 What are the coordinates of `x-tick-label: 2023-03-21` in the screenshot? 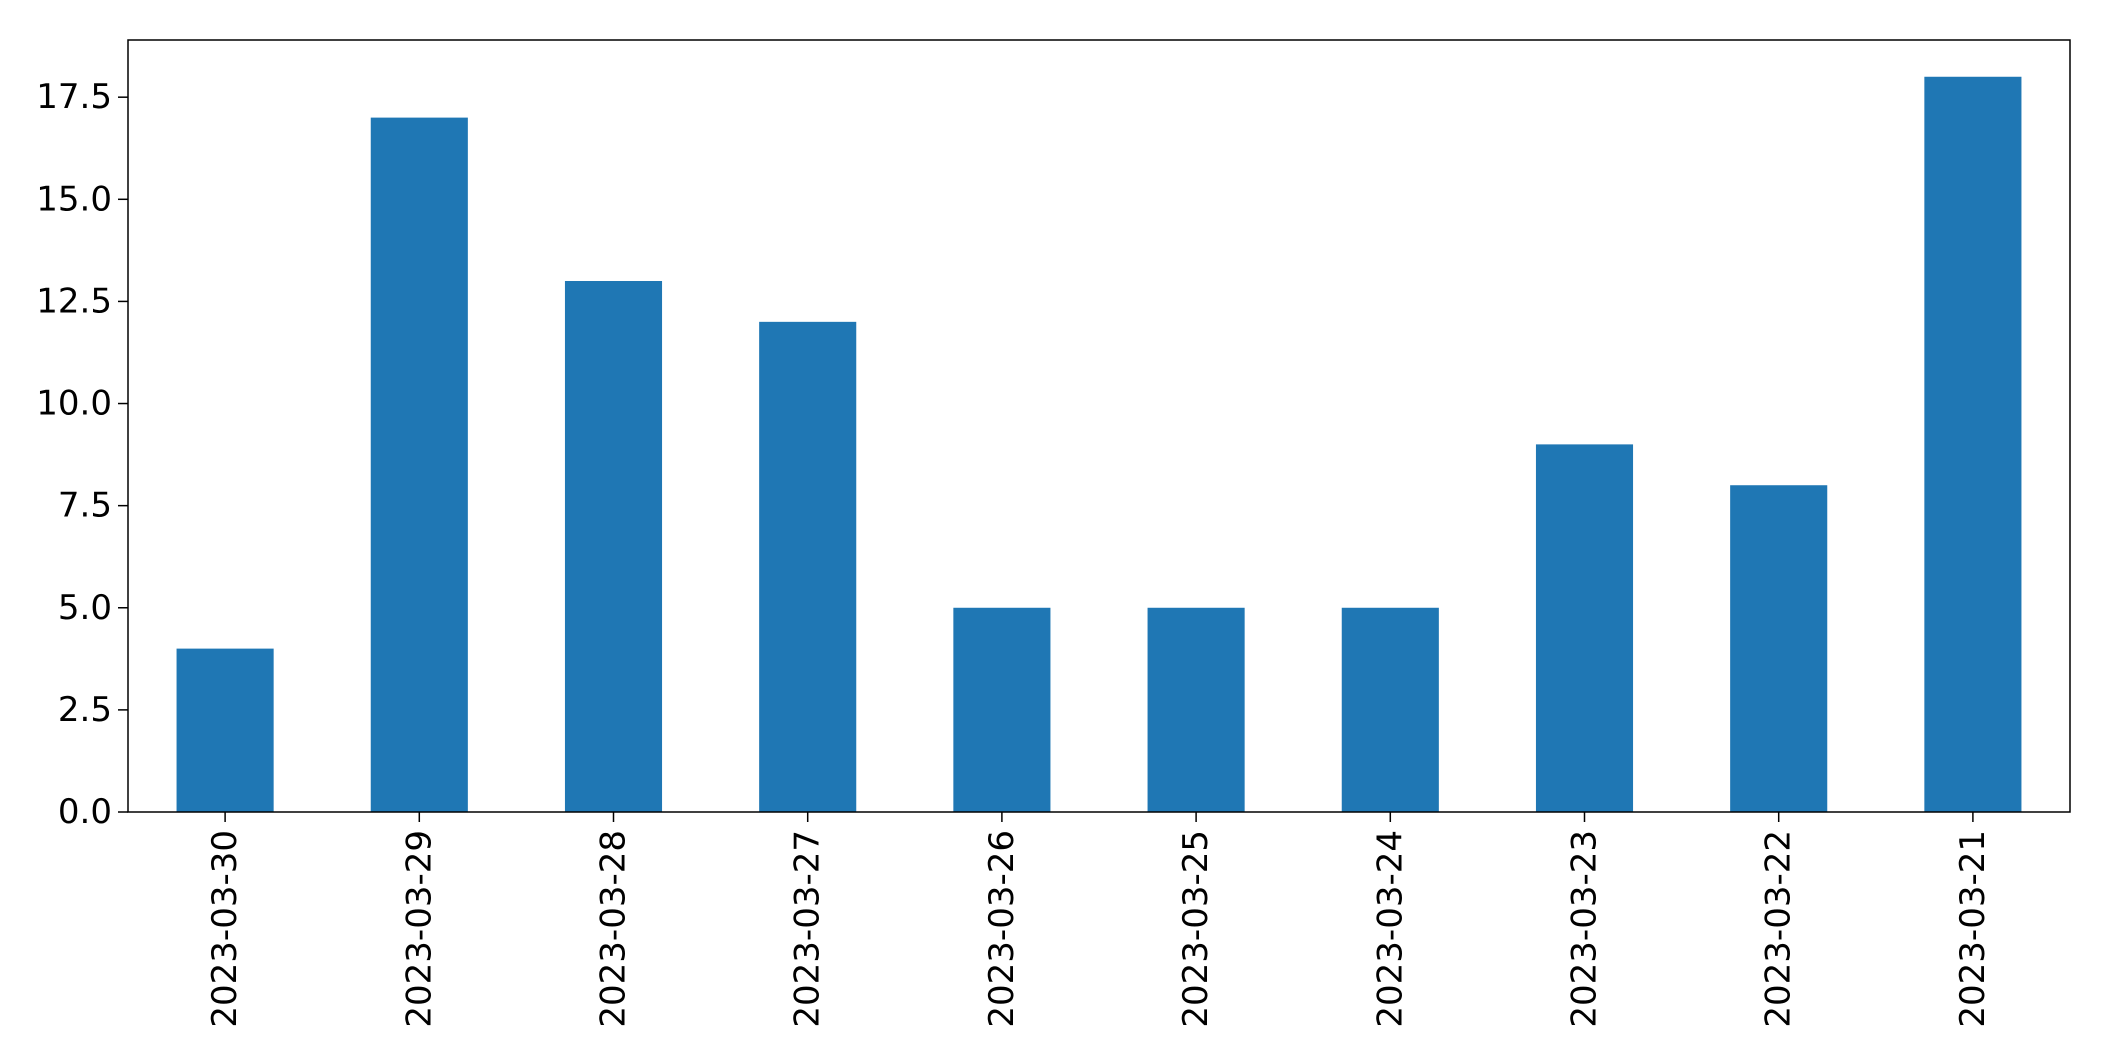 It's located at (1973, 929).